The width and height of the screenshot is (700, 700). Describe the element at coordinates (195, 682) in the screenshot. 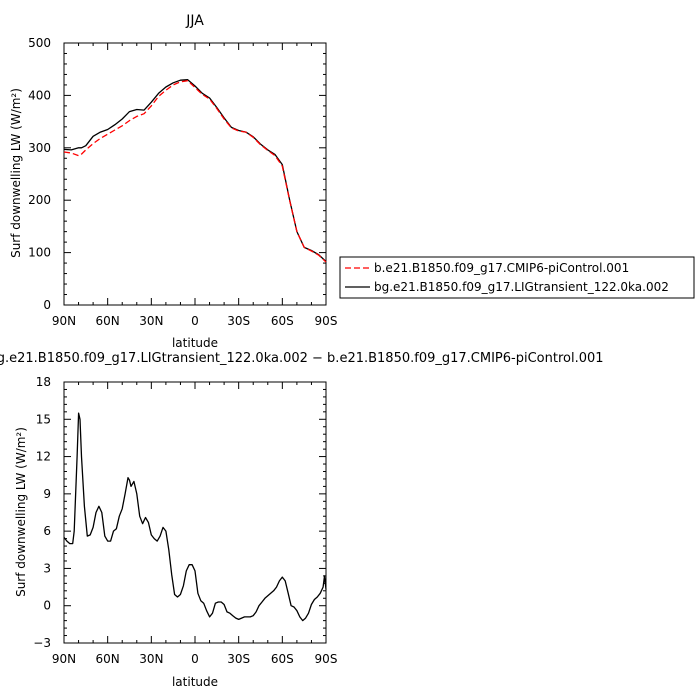

I see `bottom-chart-xlabel: latitude` at that location.